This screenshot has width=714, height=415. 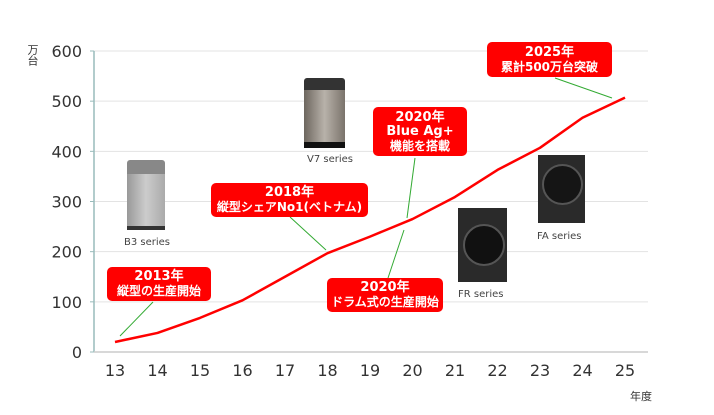 I want to click on annotation-year: 2013年, so click(x=159, y=276).